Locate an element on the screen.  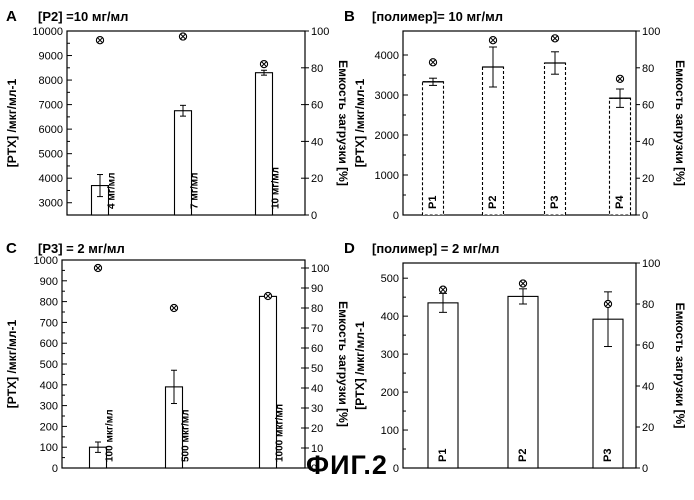
y2-tick-label: 70 is located at coordinates (317, 329).